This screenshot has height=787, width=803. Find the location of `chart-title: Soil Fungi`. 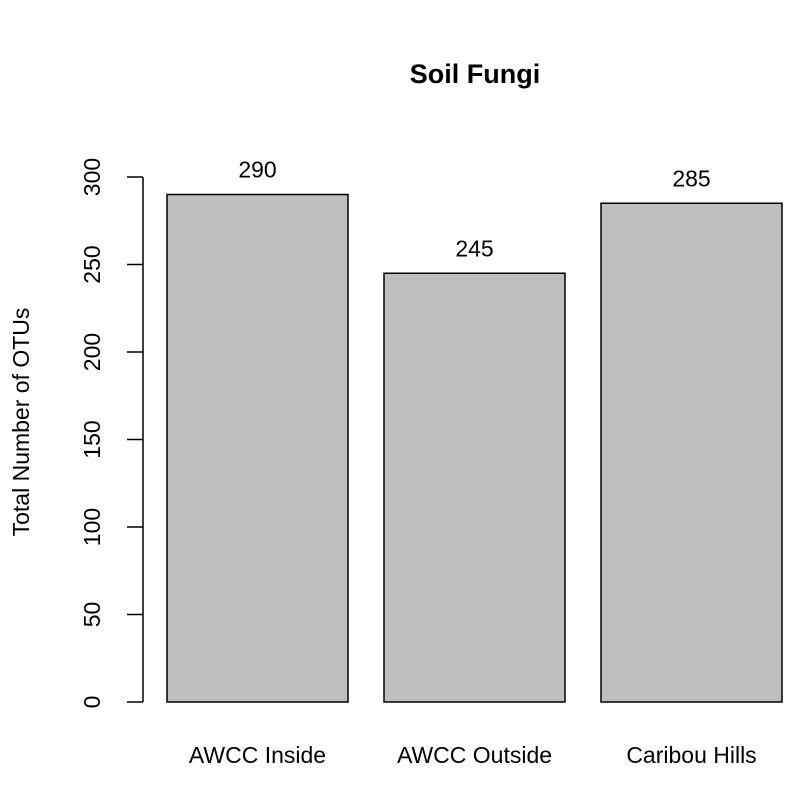

chart-title: Soil Fungi is located at coordinates (475, 74).